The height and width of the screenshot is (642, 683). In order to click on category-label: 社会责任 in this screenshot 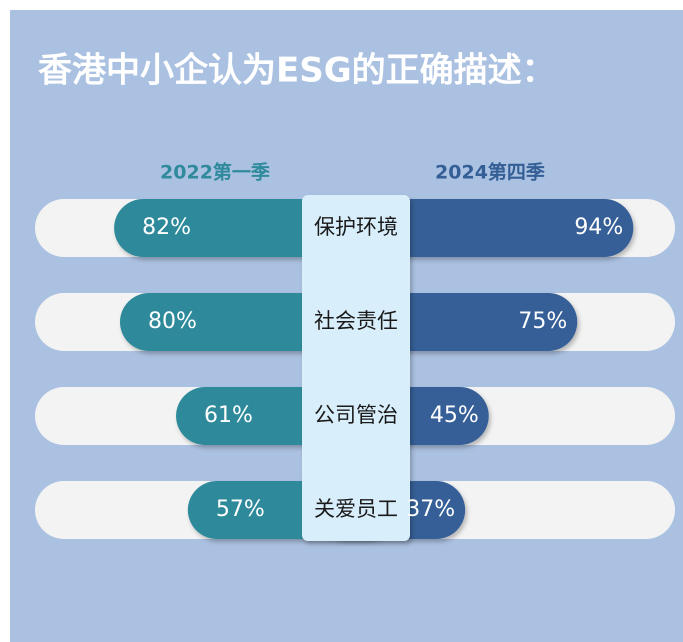, I will do `click(356, 321)`.